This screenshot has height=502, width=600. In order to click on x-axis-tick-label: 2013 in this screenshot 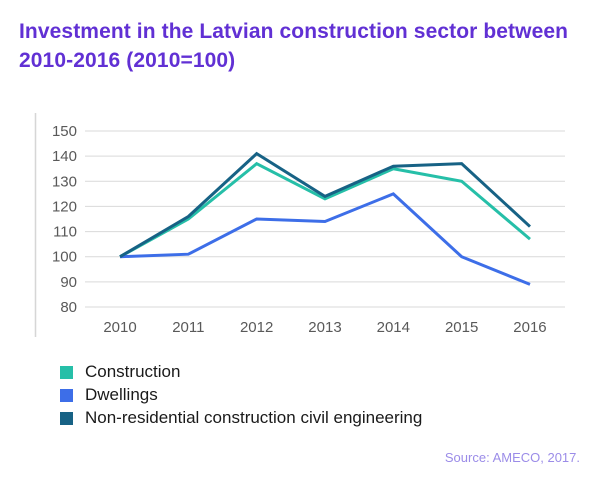, I will do `click(324, 327)`.